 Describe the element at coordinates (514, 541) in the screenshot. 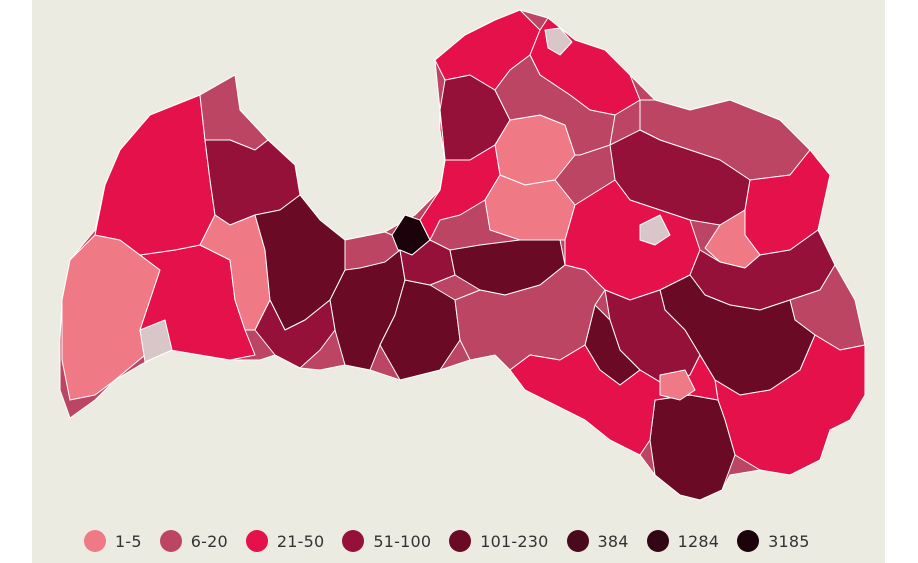

I see `legend-label-5: 101-230` at that location.